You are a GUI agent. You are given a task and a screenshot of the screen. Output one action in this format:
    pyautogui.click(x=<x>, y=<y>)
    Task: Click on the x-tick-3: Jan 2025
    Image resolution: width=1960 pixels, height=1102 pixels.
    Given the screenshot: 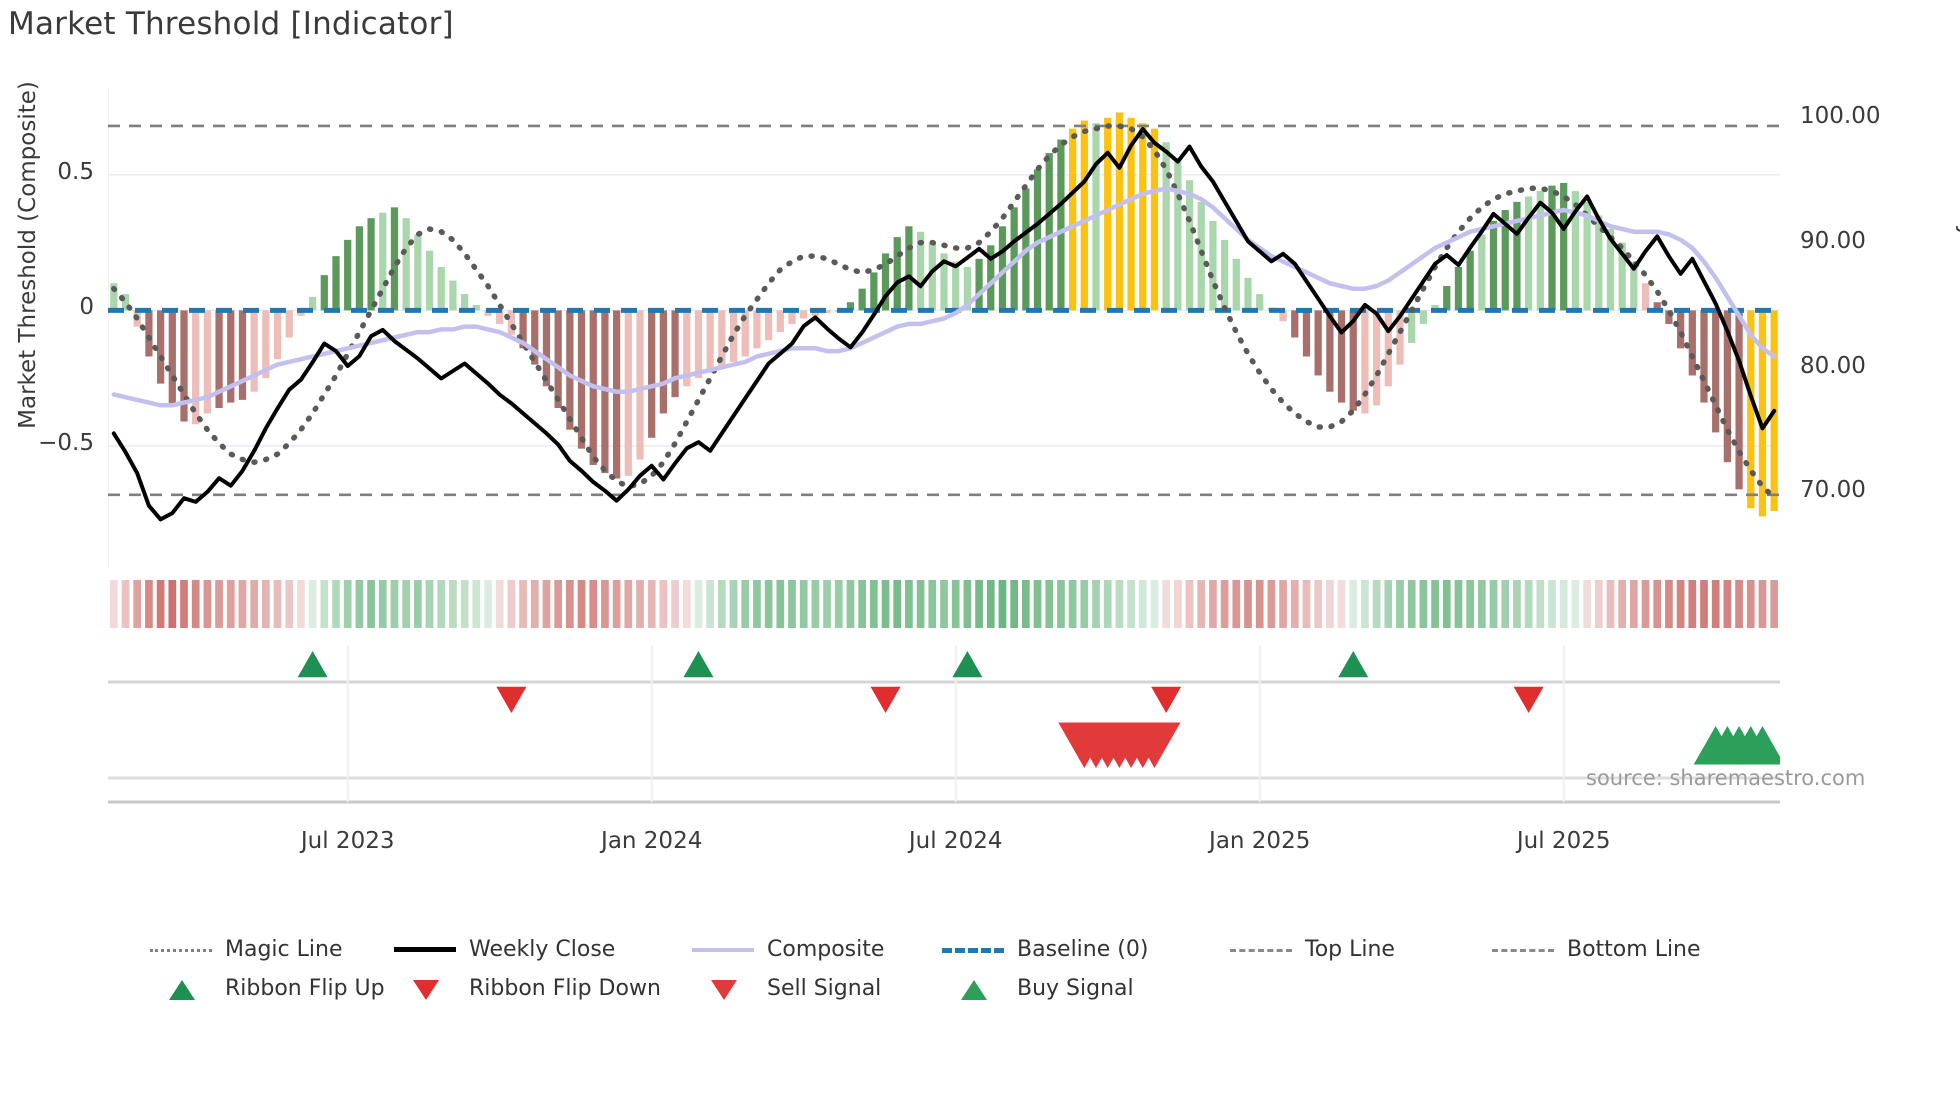 What is the action you would take?
    pyautogui.click(x=1260, y=841)
    